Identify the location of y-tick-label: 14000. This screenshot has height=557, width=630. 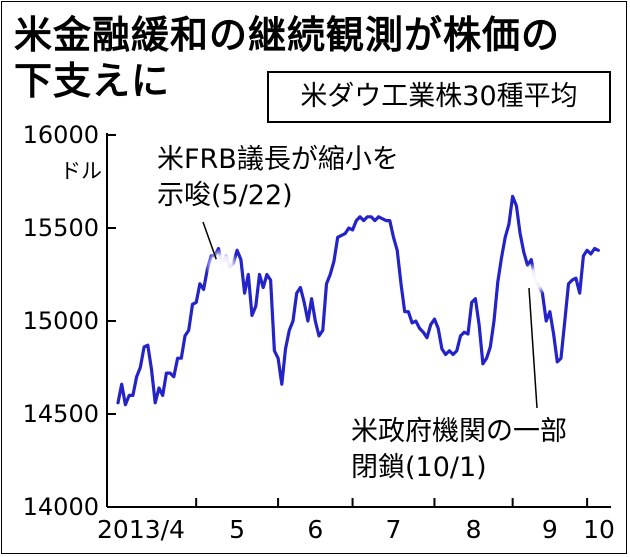
(61, 507).